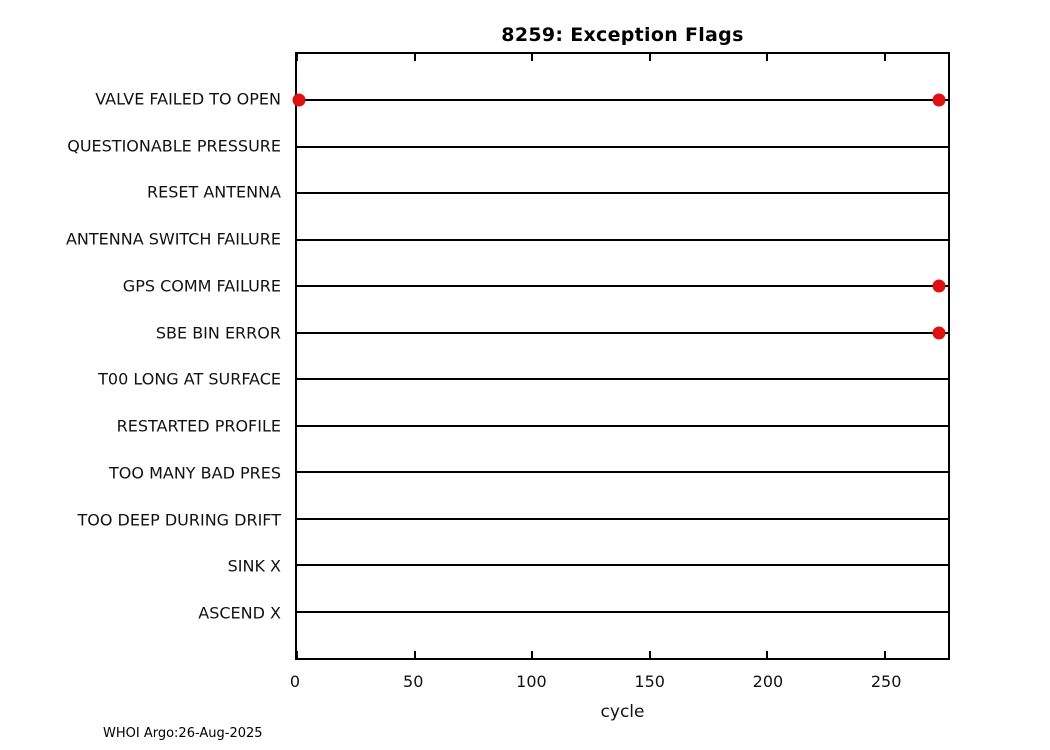  Describe the element at coordinates (239, 613) in the screenshot. I see `category-label: ASCEND X` at that location.